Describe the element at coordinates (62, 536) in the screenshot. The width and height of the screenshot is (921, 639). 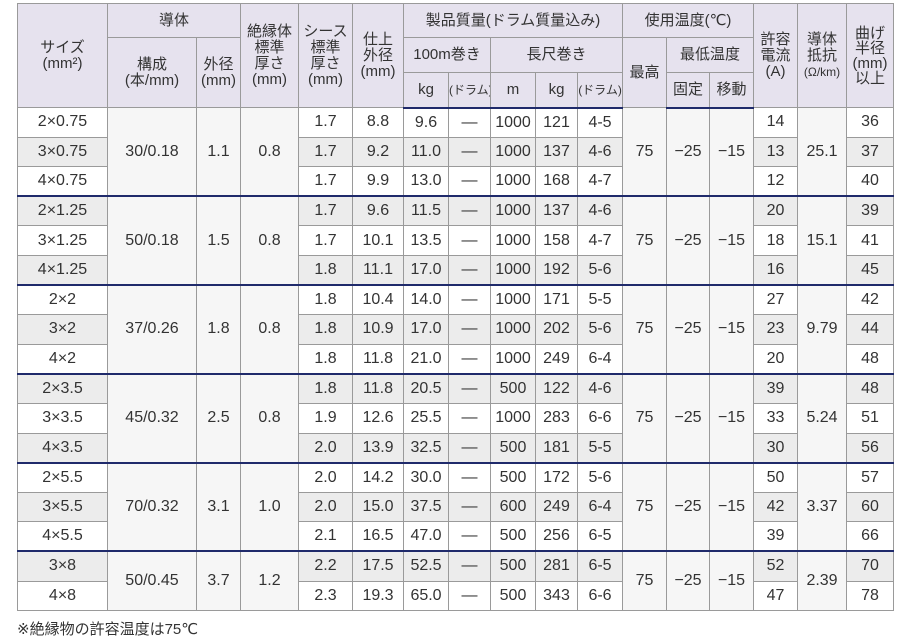
I see `size-cell: 4×5.5` at that location.